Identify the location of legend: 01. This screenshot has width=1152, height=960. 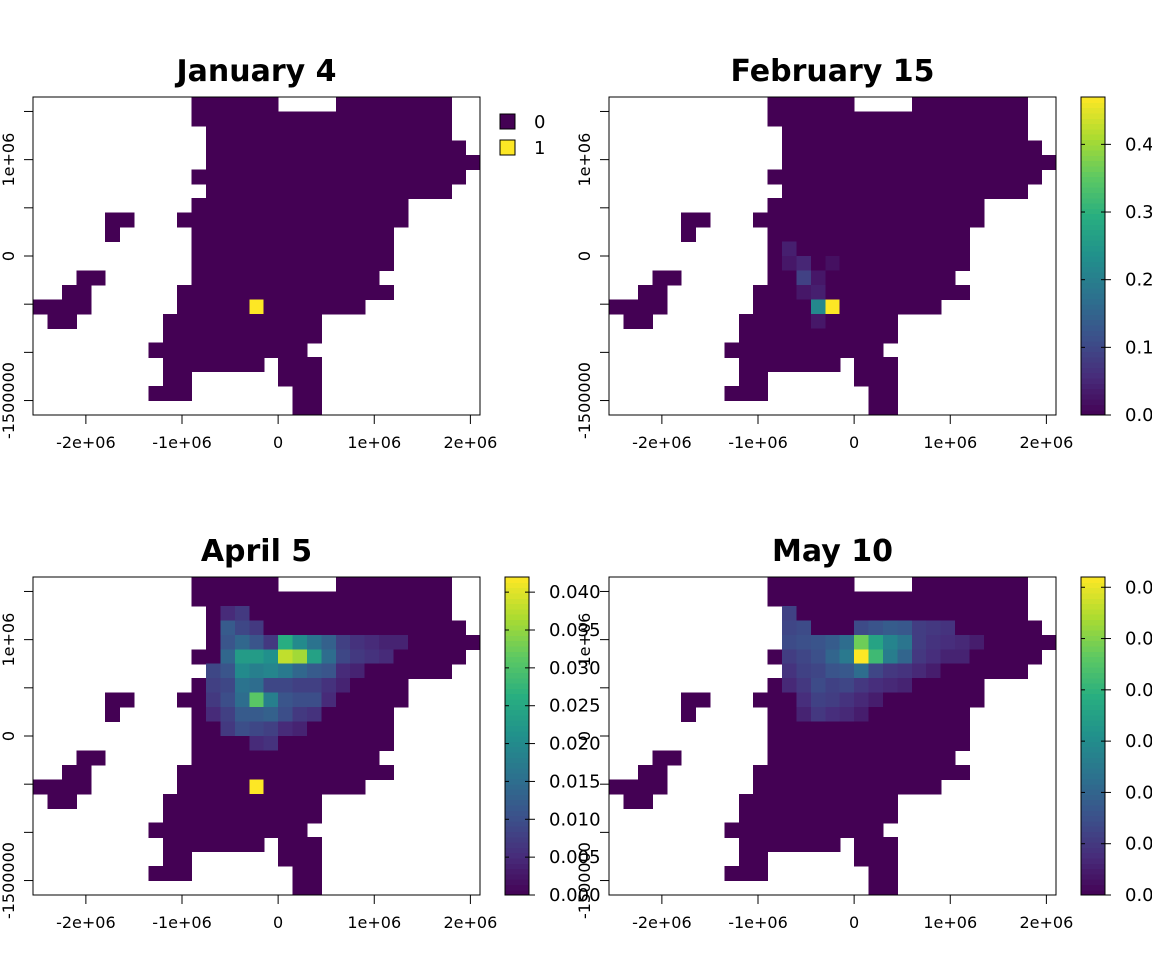
(522, 135).